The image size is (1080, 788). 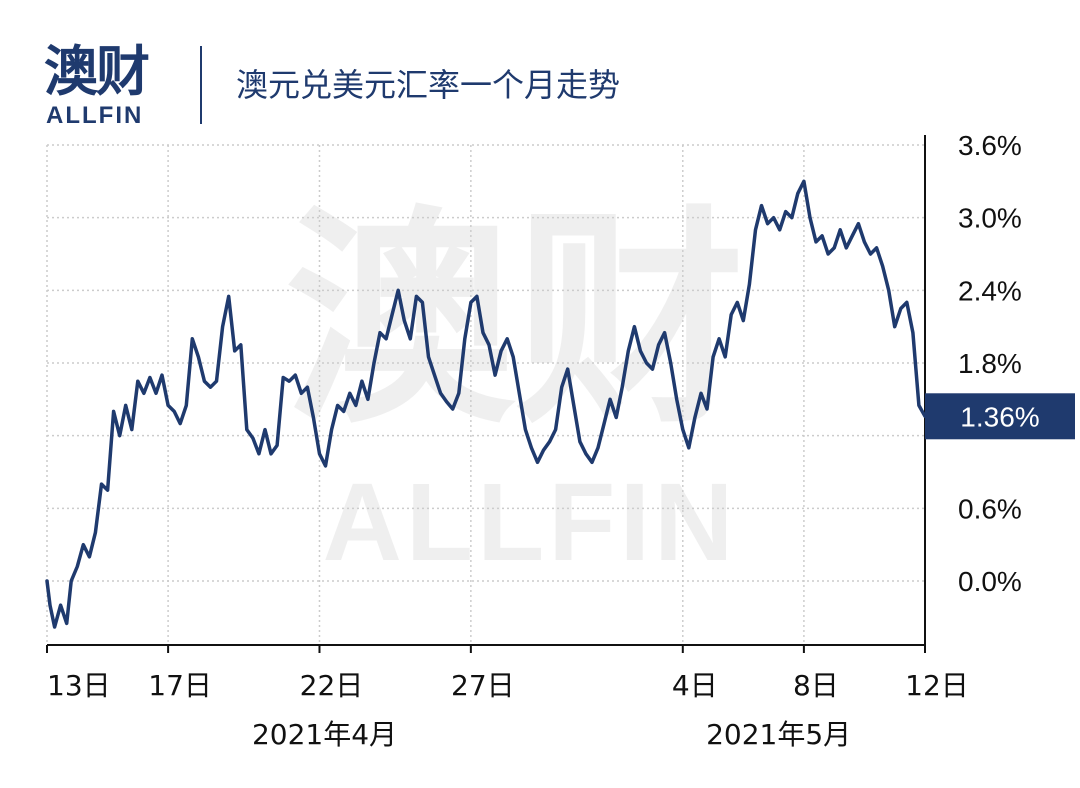 I want to click on y-tick-label-3: 1.8%, so click(x=990, y=363).